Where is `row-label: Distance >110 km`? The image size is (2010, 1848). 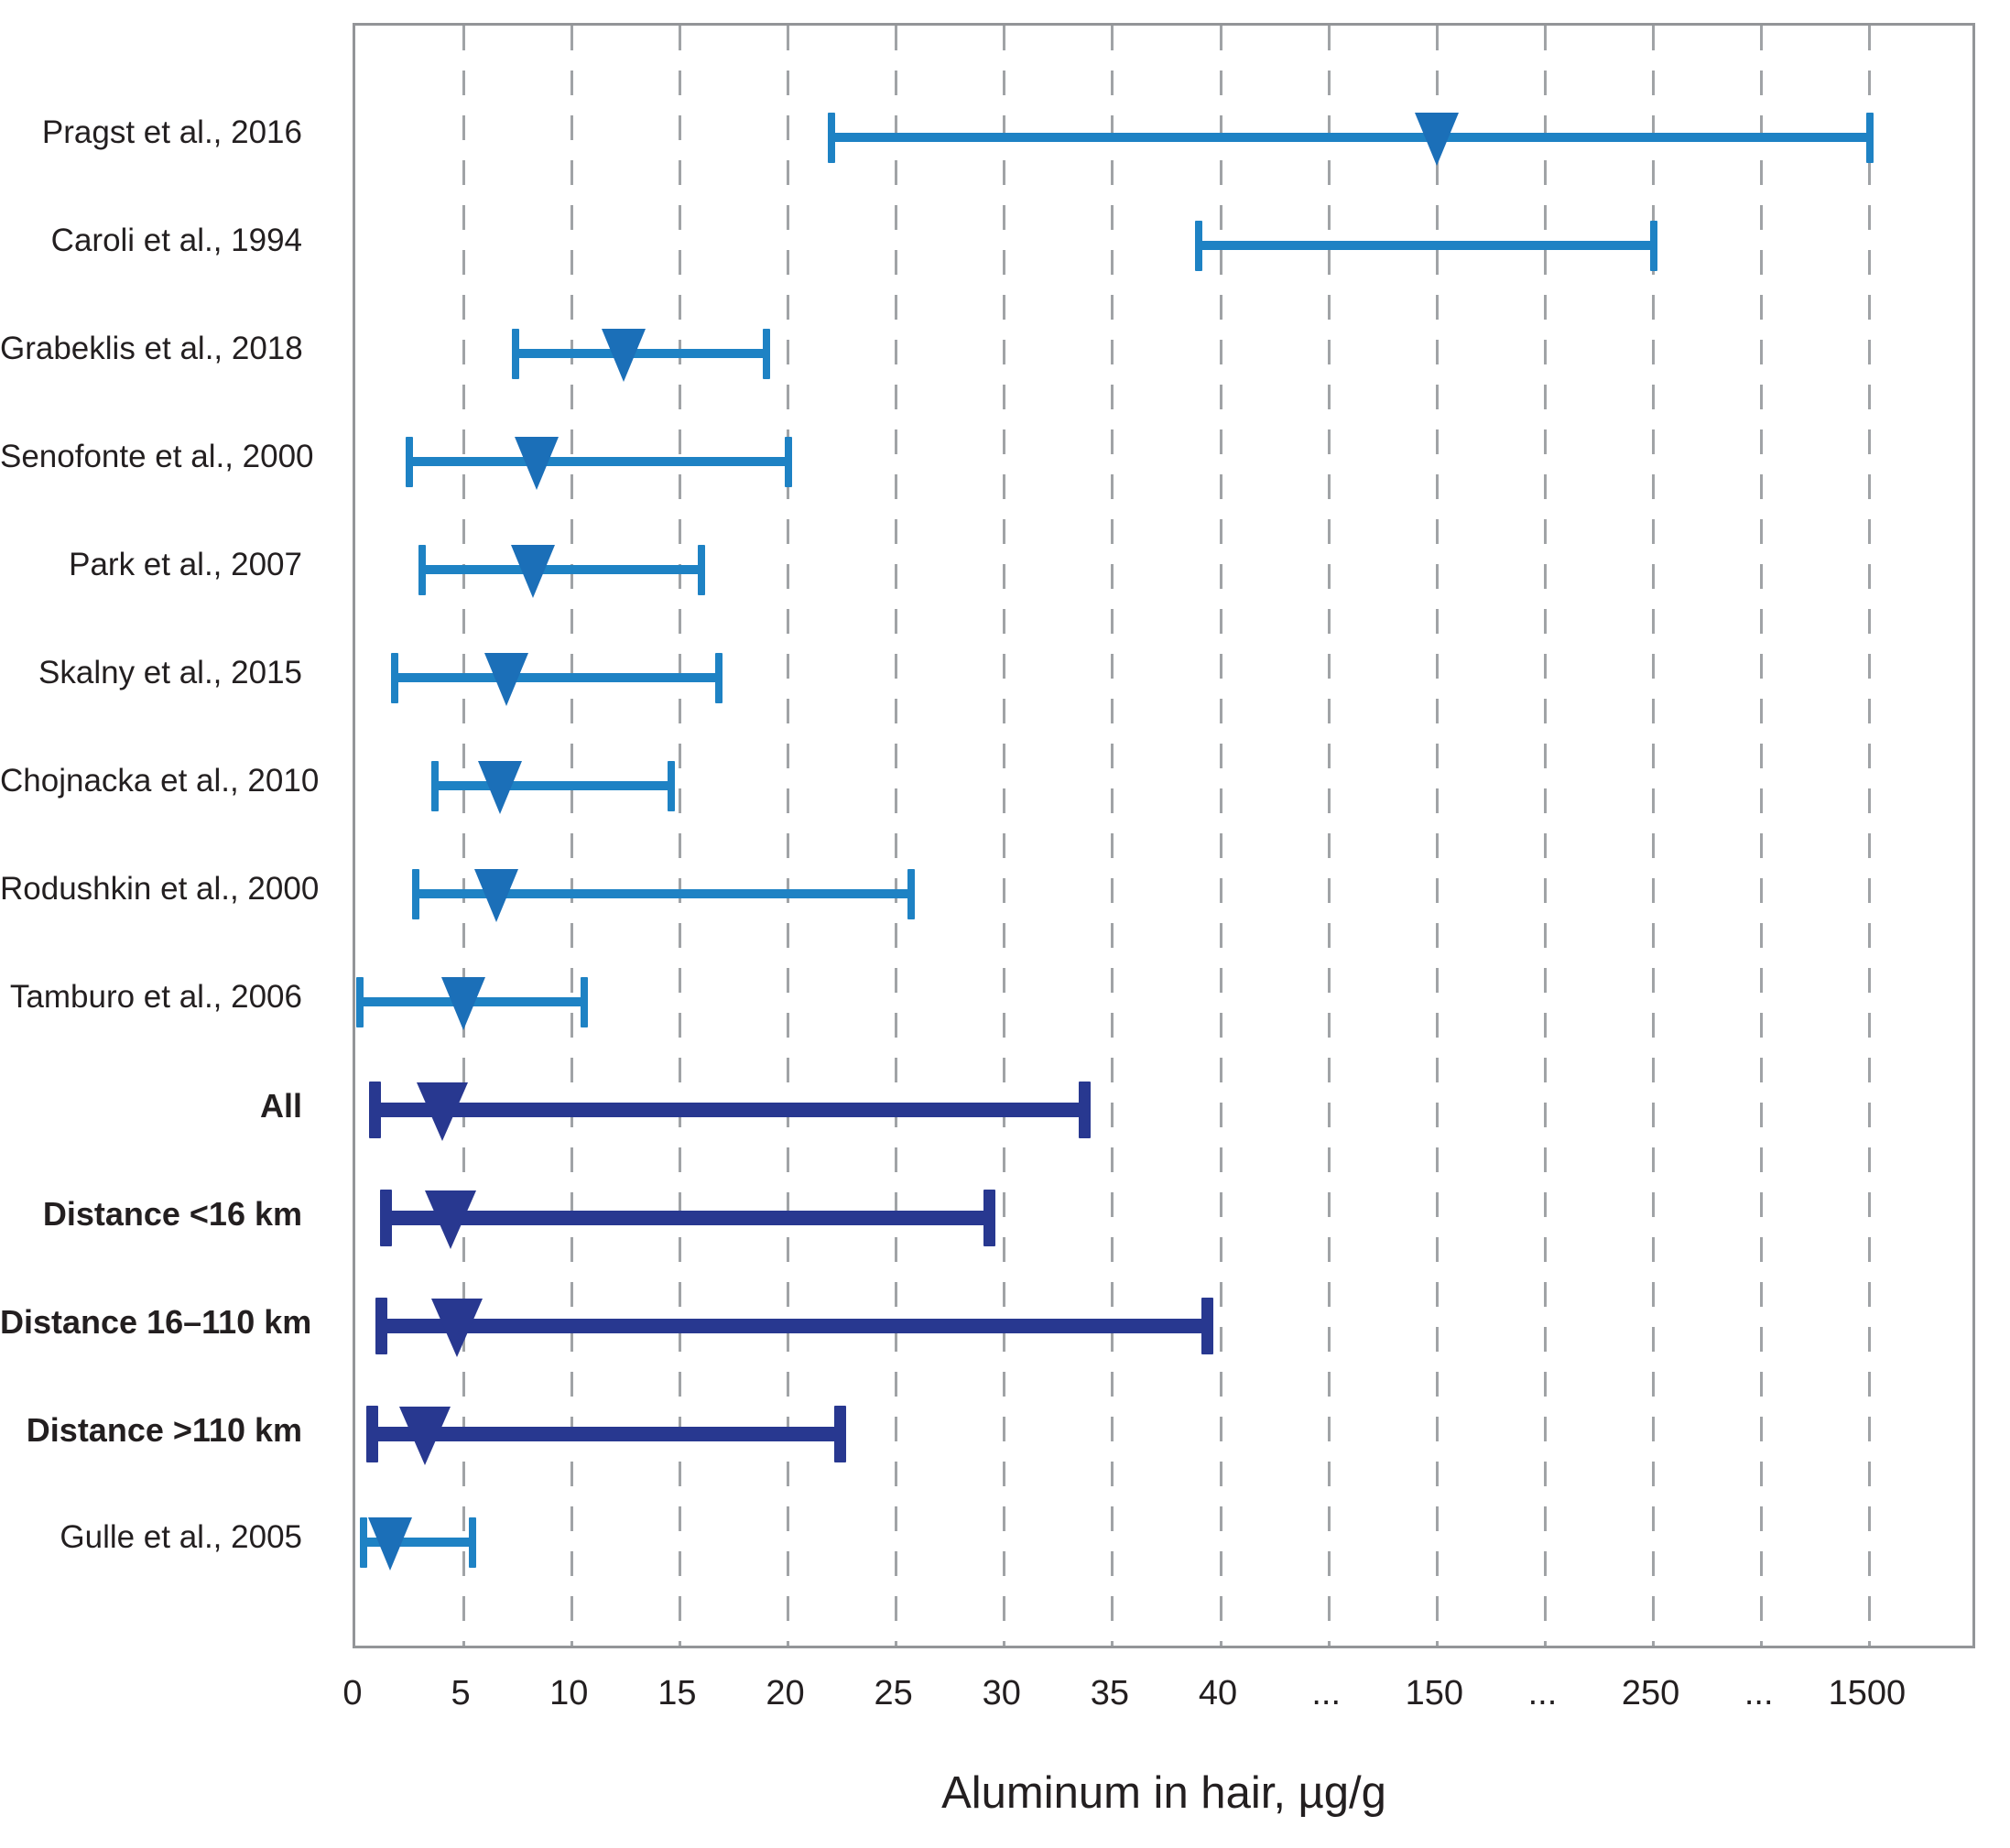
row-label: Distance >110 km is located at coordinates (164, 1430).